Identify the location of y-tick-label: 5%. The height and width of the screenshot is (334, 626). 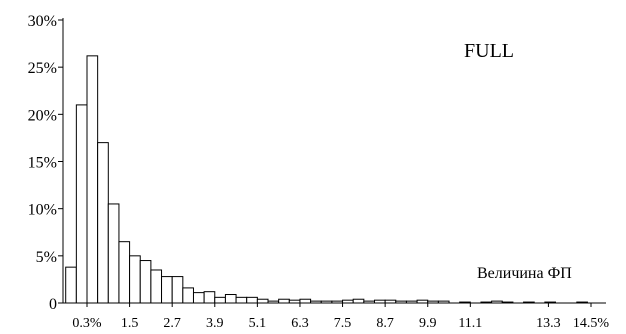
(46, 257).